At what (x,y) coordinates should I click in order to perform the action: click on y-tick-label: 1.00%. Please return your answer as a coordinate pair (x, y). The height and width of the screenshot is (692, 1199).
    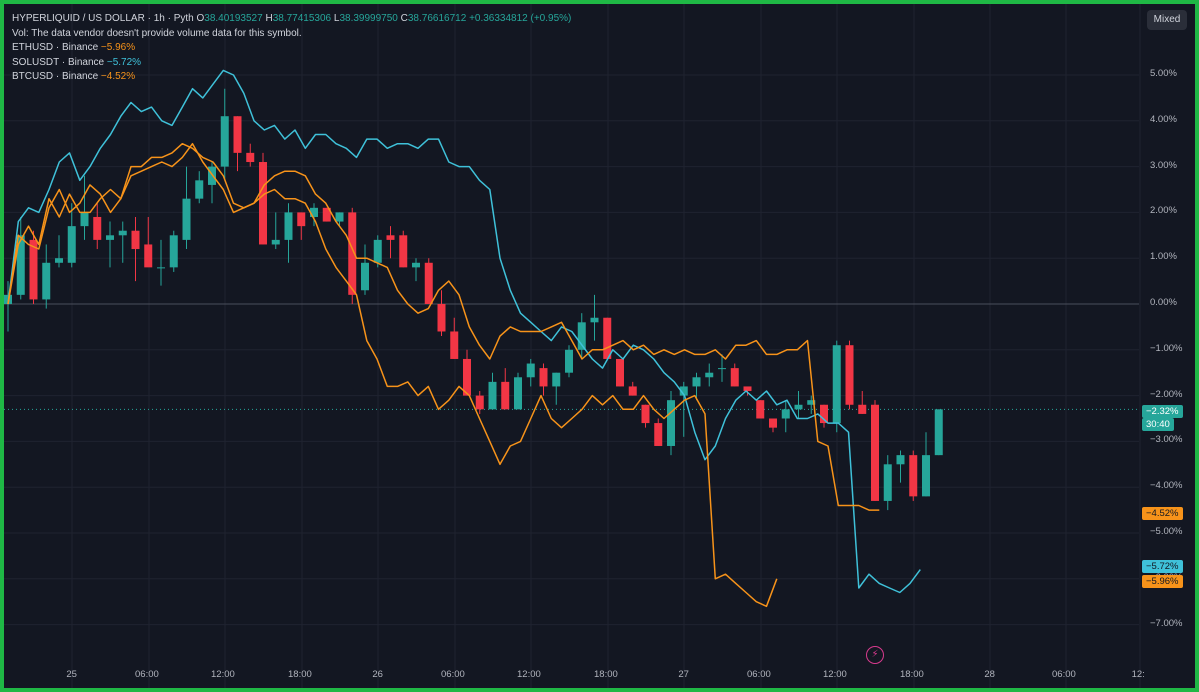
    Looking at the image, I should click on (1163, 257).